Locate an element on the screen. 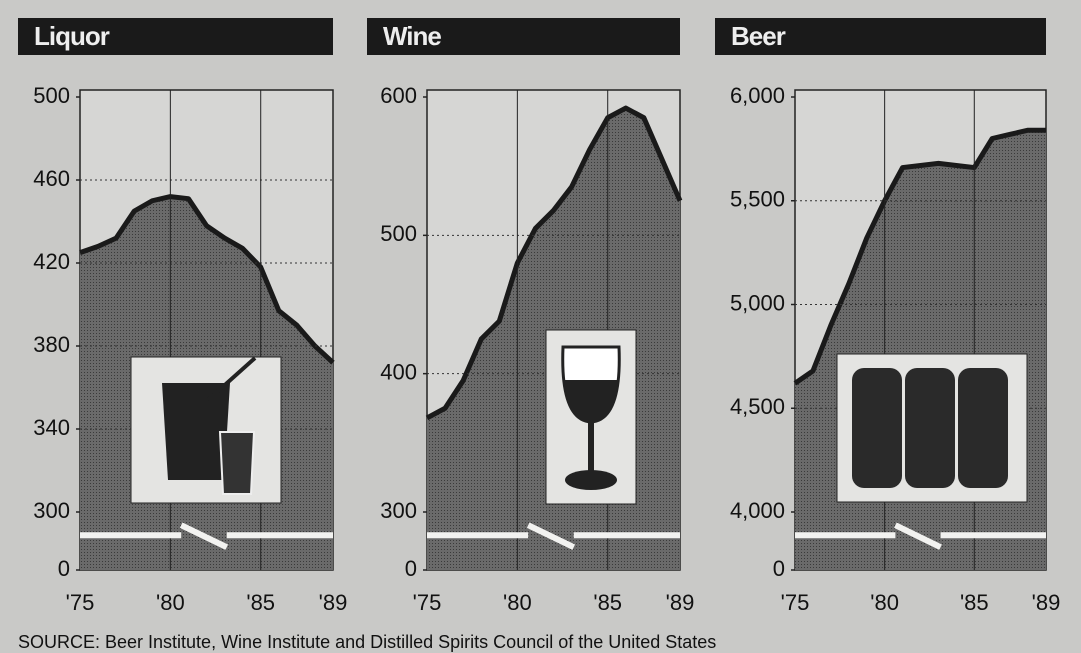 The width and height of the screenshot is (1081, 653). beer-icon is located at coordinates (932, 428).